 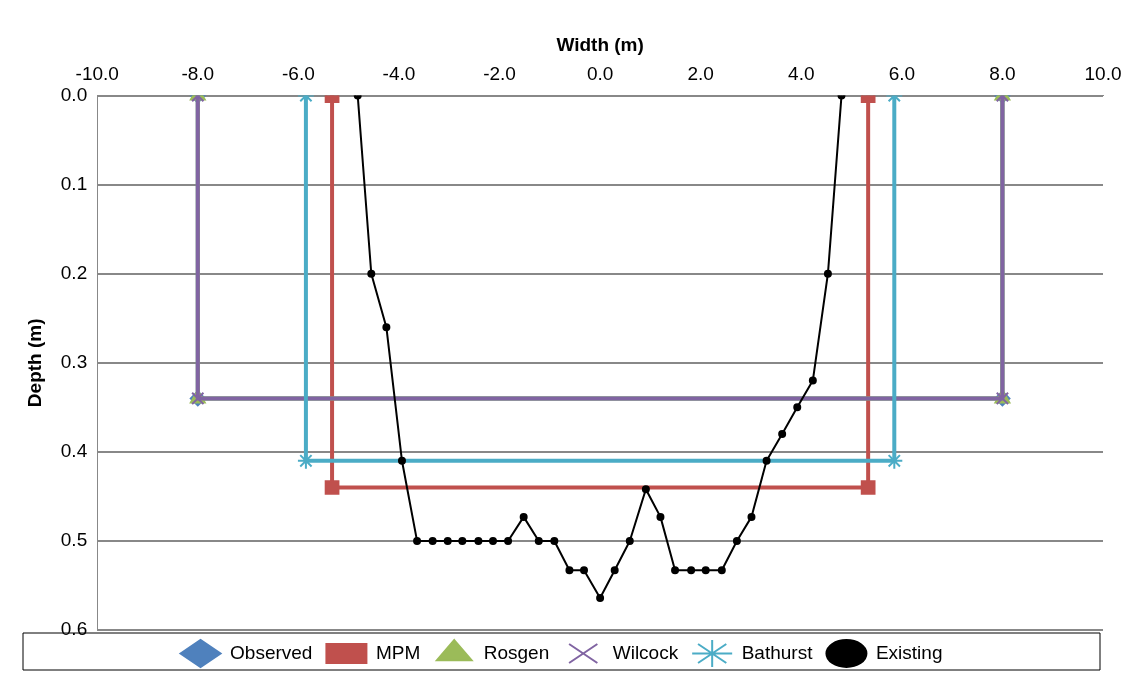 What do you see at coordinates (399, 74) in the screenshot?
I see `x-tick-label: -4.0` at bounding box center [399, 74].